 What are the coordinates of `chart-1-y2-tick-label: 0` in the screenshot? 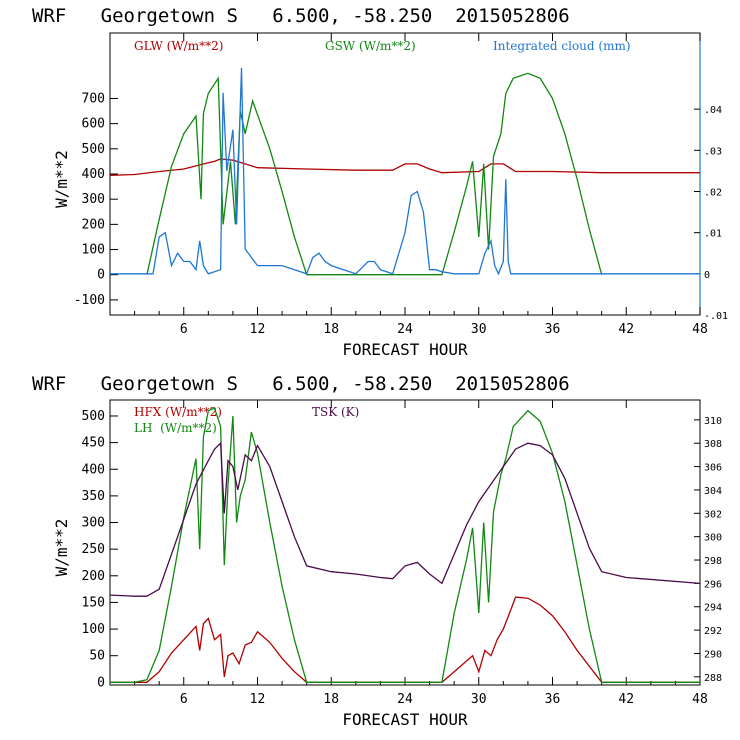 It's located at (707, 275).